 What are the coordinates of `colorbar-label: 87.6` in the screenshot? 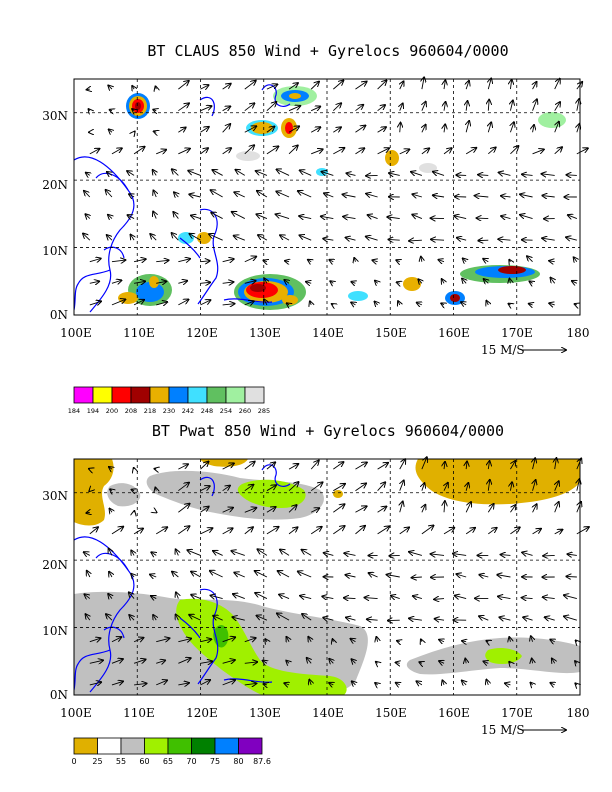 It's located at (262, 761).